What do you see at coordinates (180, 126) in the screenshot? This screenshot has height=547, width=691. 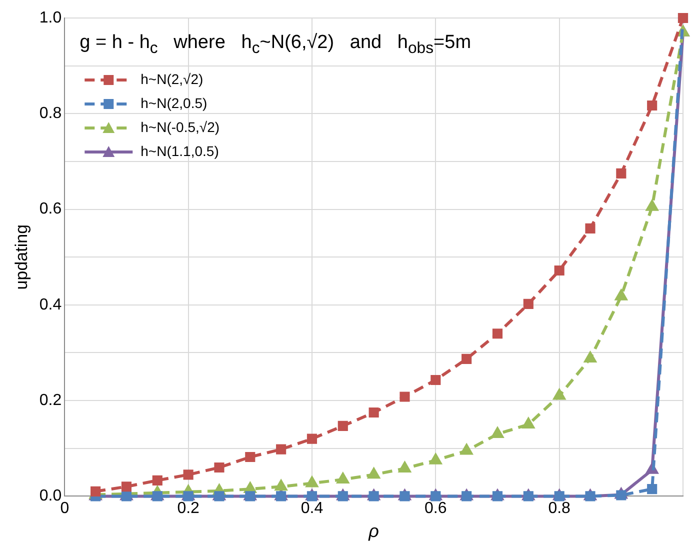 I see `legend-label: h~N(-0.5,√2)` at bounding box center [180, 126].